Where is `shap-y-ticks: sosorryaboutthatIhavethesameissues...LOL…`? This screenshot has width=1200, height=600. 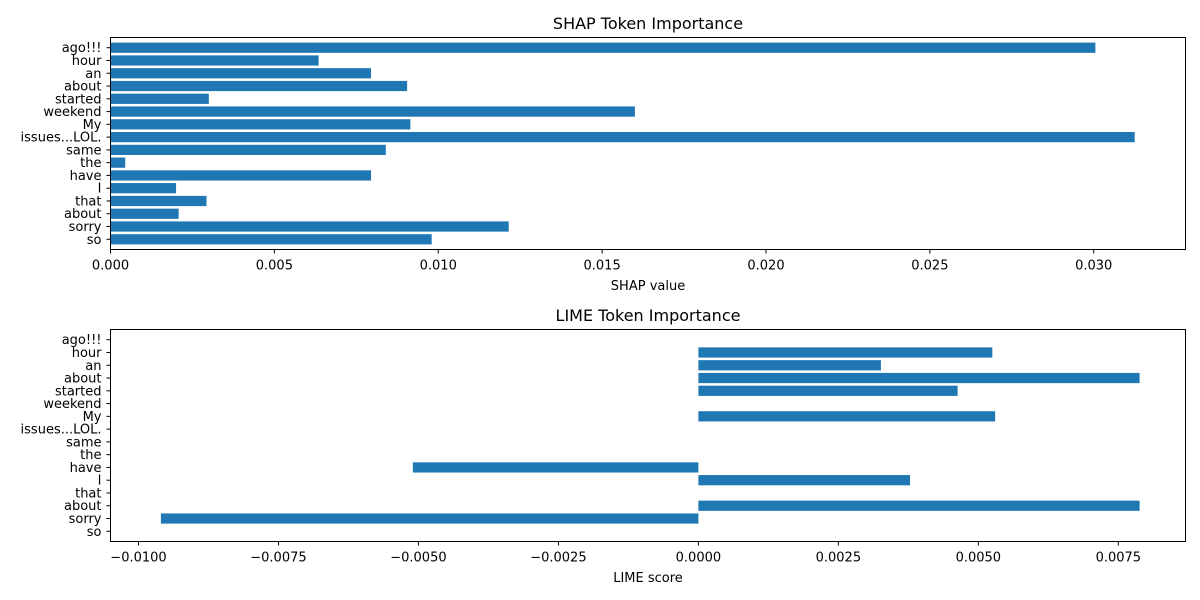
shap-y-ticks: sosorryaboutthatIhavethesameissues...LOL… is located at coordinates (66, 144).